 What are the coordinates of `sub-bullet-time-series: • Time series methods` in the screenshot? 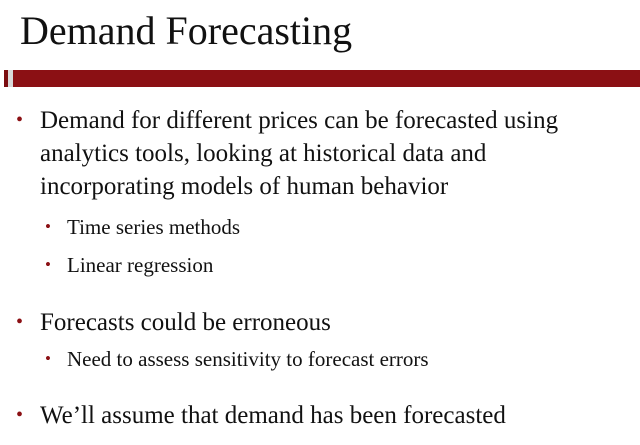 It's located at (143, 227).